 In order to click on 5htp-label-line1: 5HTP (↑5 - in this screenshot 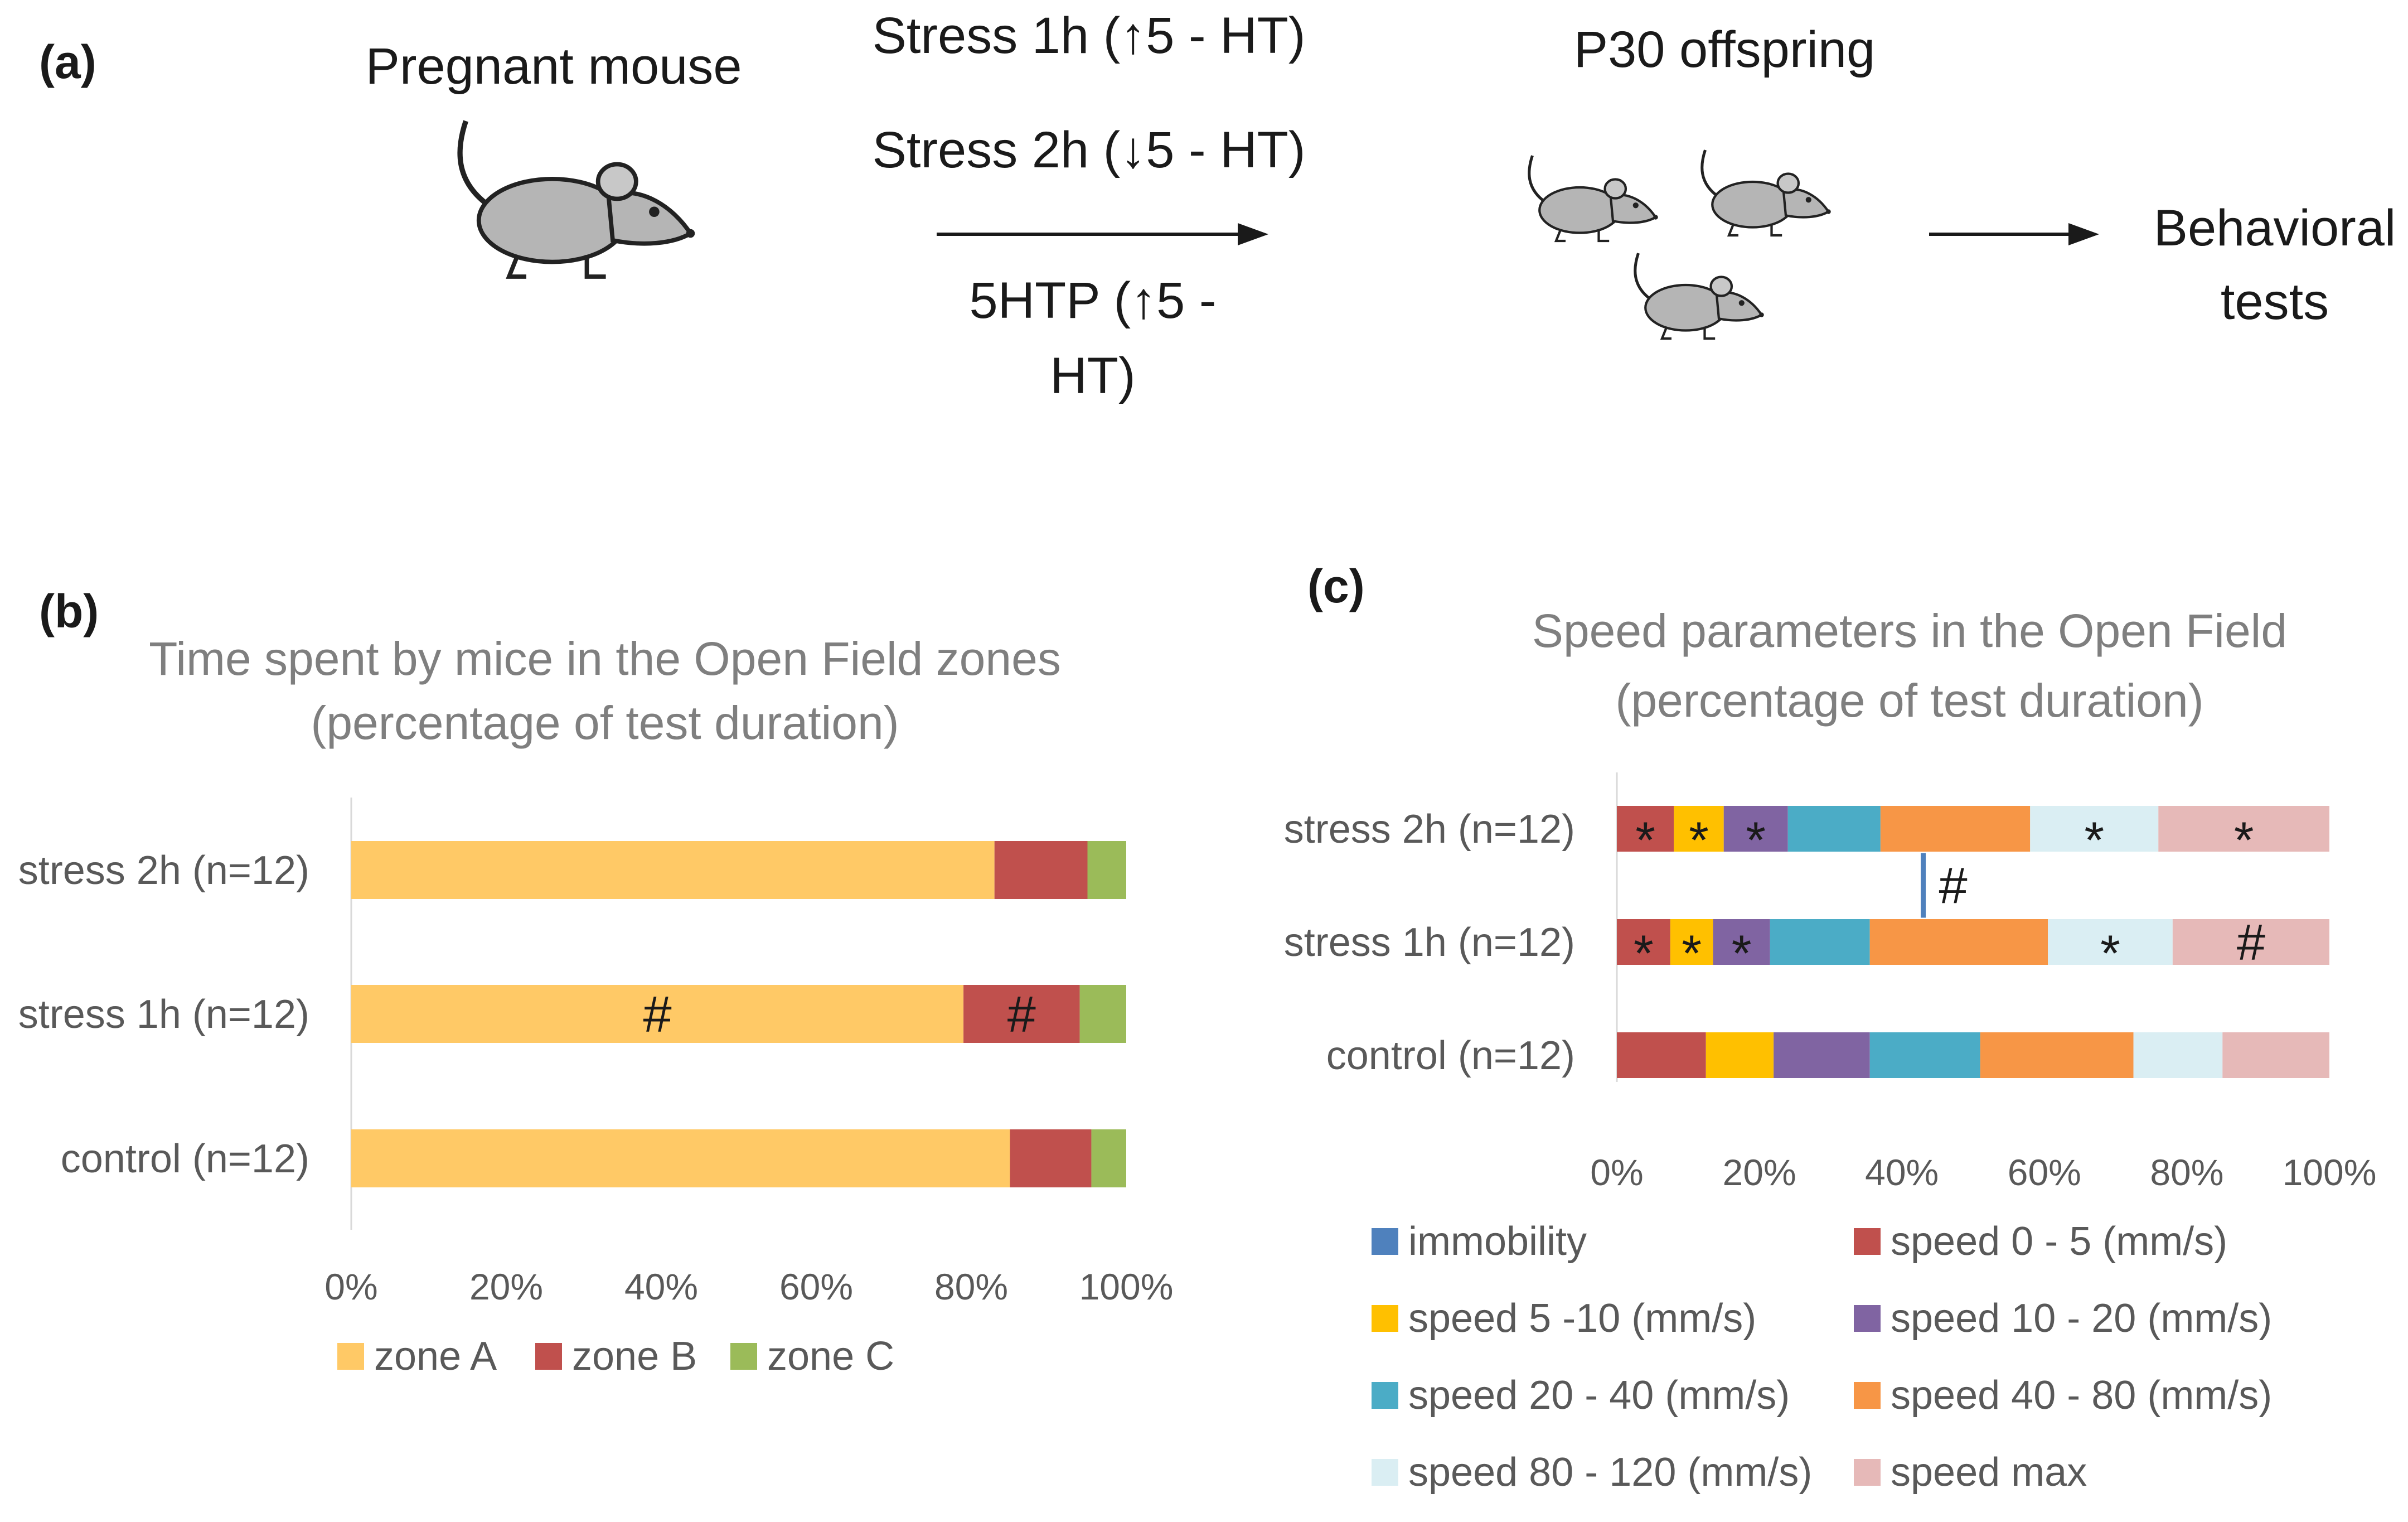, I will do `click(1092, 300)`.